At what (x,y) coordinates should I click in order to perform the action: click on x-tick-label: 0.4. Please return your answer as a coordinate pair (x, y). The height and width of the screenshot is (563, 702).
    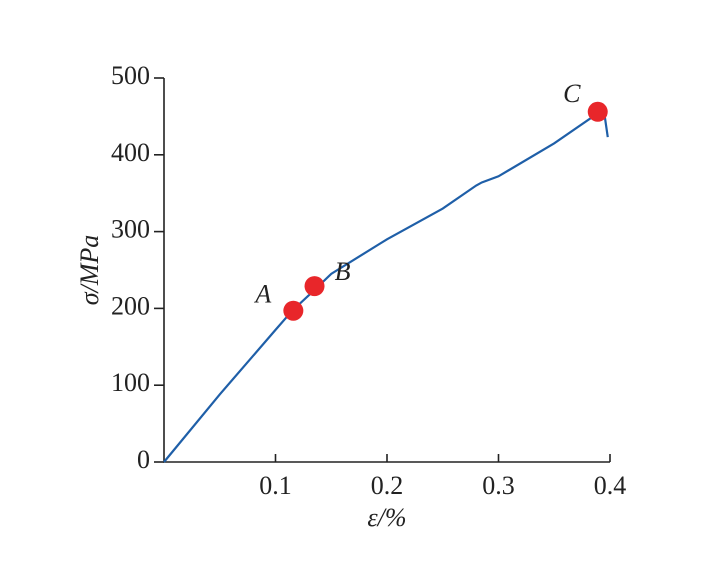
    Looking at the image, I should click on (610, 485).